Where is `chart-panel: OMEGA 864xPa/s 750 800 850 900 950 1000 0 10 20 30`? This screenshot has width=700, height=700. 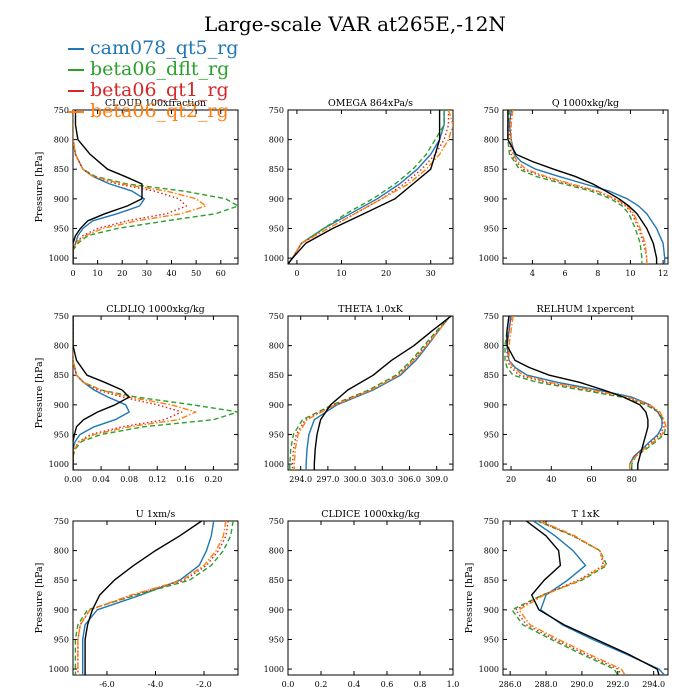 chart-panel: OMEGA 864xPa/s 750 800 850 900 950 1000 0 10 20 30 is located at coordinates (359, 188).